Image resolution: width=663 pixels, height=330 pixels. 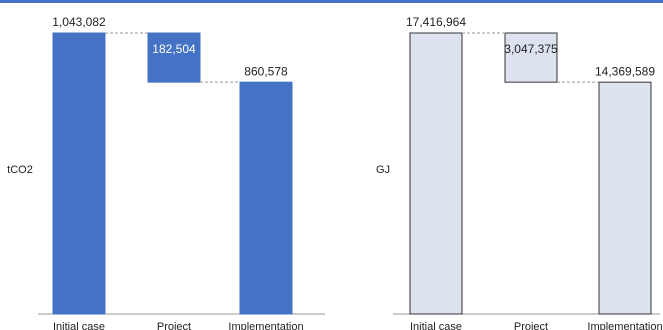 What do you see at coordinates (174, 49) in the screenshot?
I see `value-label: 182,504` at bounding box center [174, 49].